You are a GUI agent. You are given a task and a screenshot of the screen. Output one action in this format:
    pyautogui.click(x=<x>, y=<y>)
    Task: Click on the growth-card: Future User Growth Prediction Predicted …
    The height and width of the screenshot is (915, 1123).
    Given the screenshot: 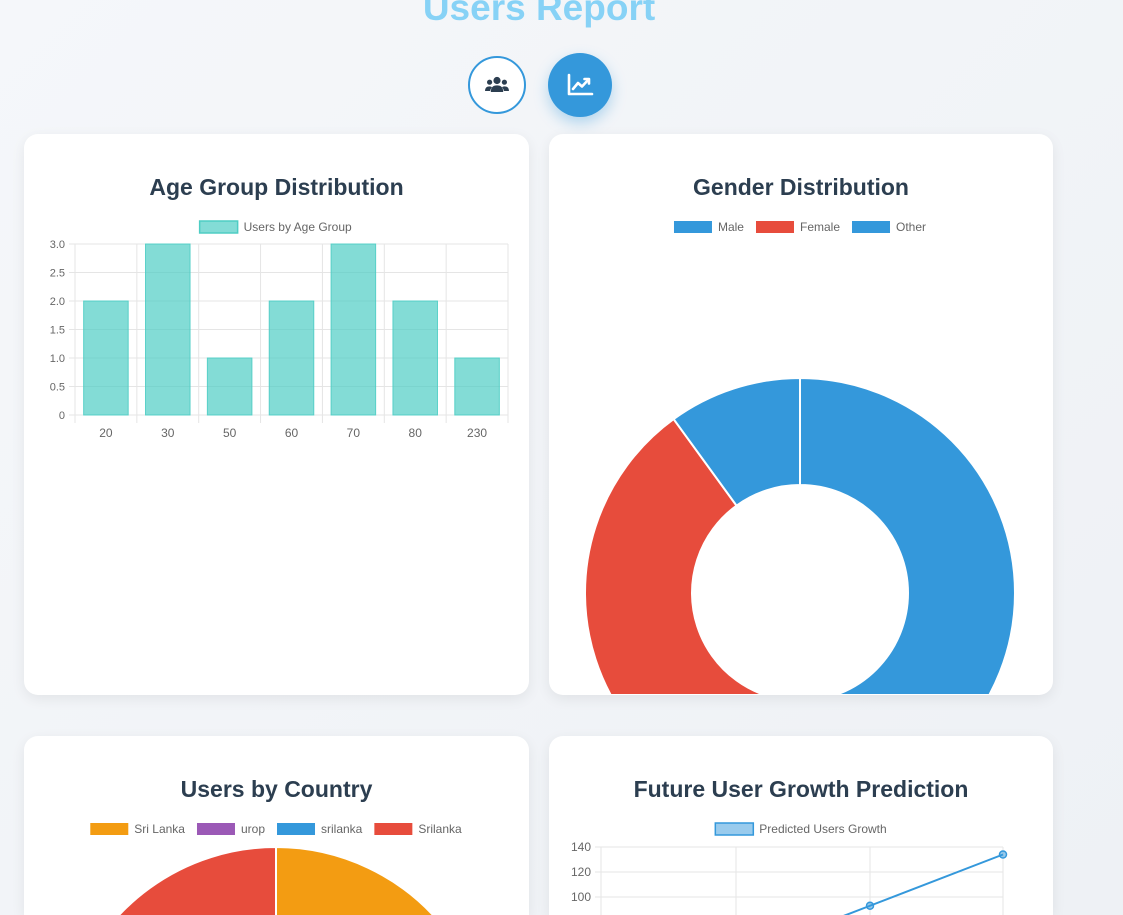 What is the action you would take?
    pyautogui.click(x=801, y=825)
    